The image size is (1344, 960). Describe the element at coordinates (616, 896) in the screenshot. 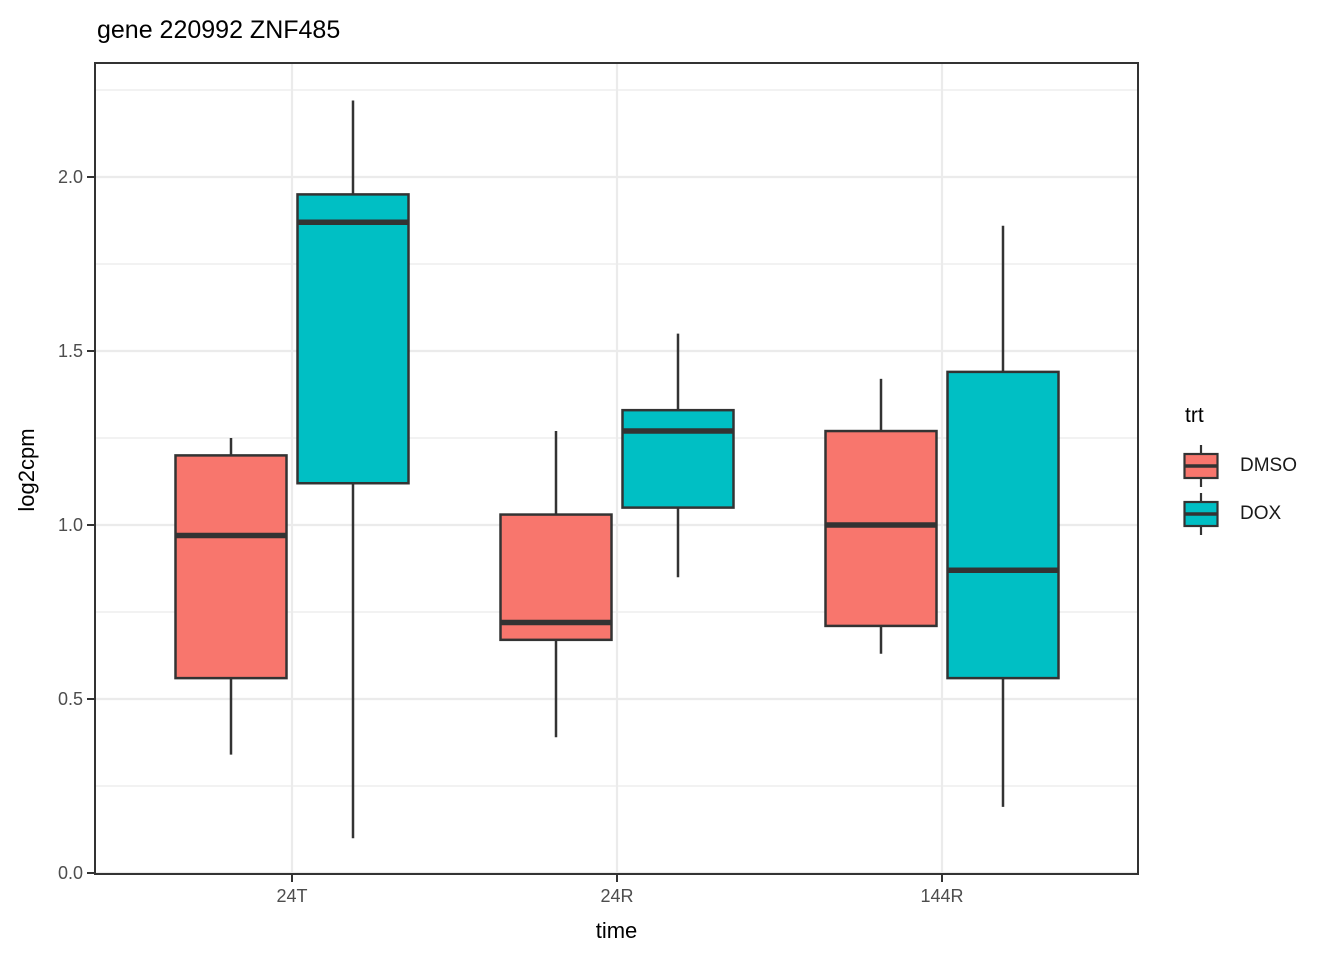

I see `x-axis-tick-label: 24R` at that location.